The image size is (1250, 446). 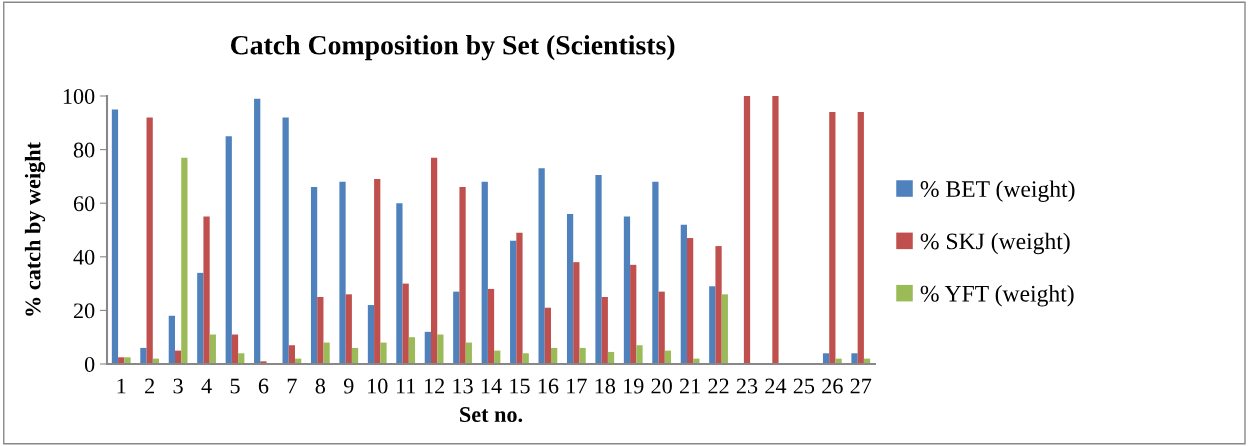 I want to click on x-tick-label: 16, so click(x=548, y=386).